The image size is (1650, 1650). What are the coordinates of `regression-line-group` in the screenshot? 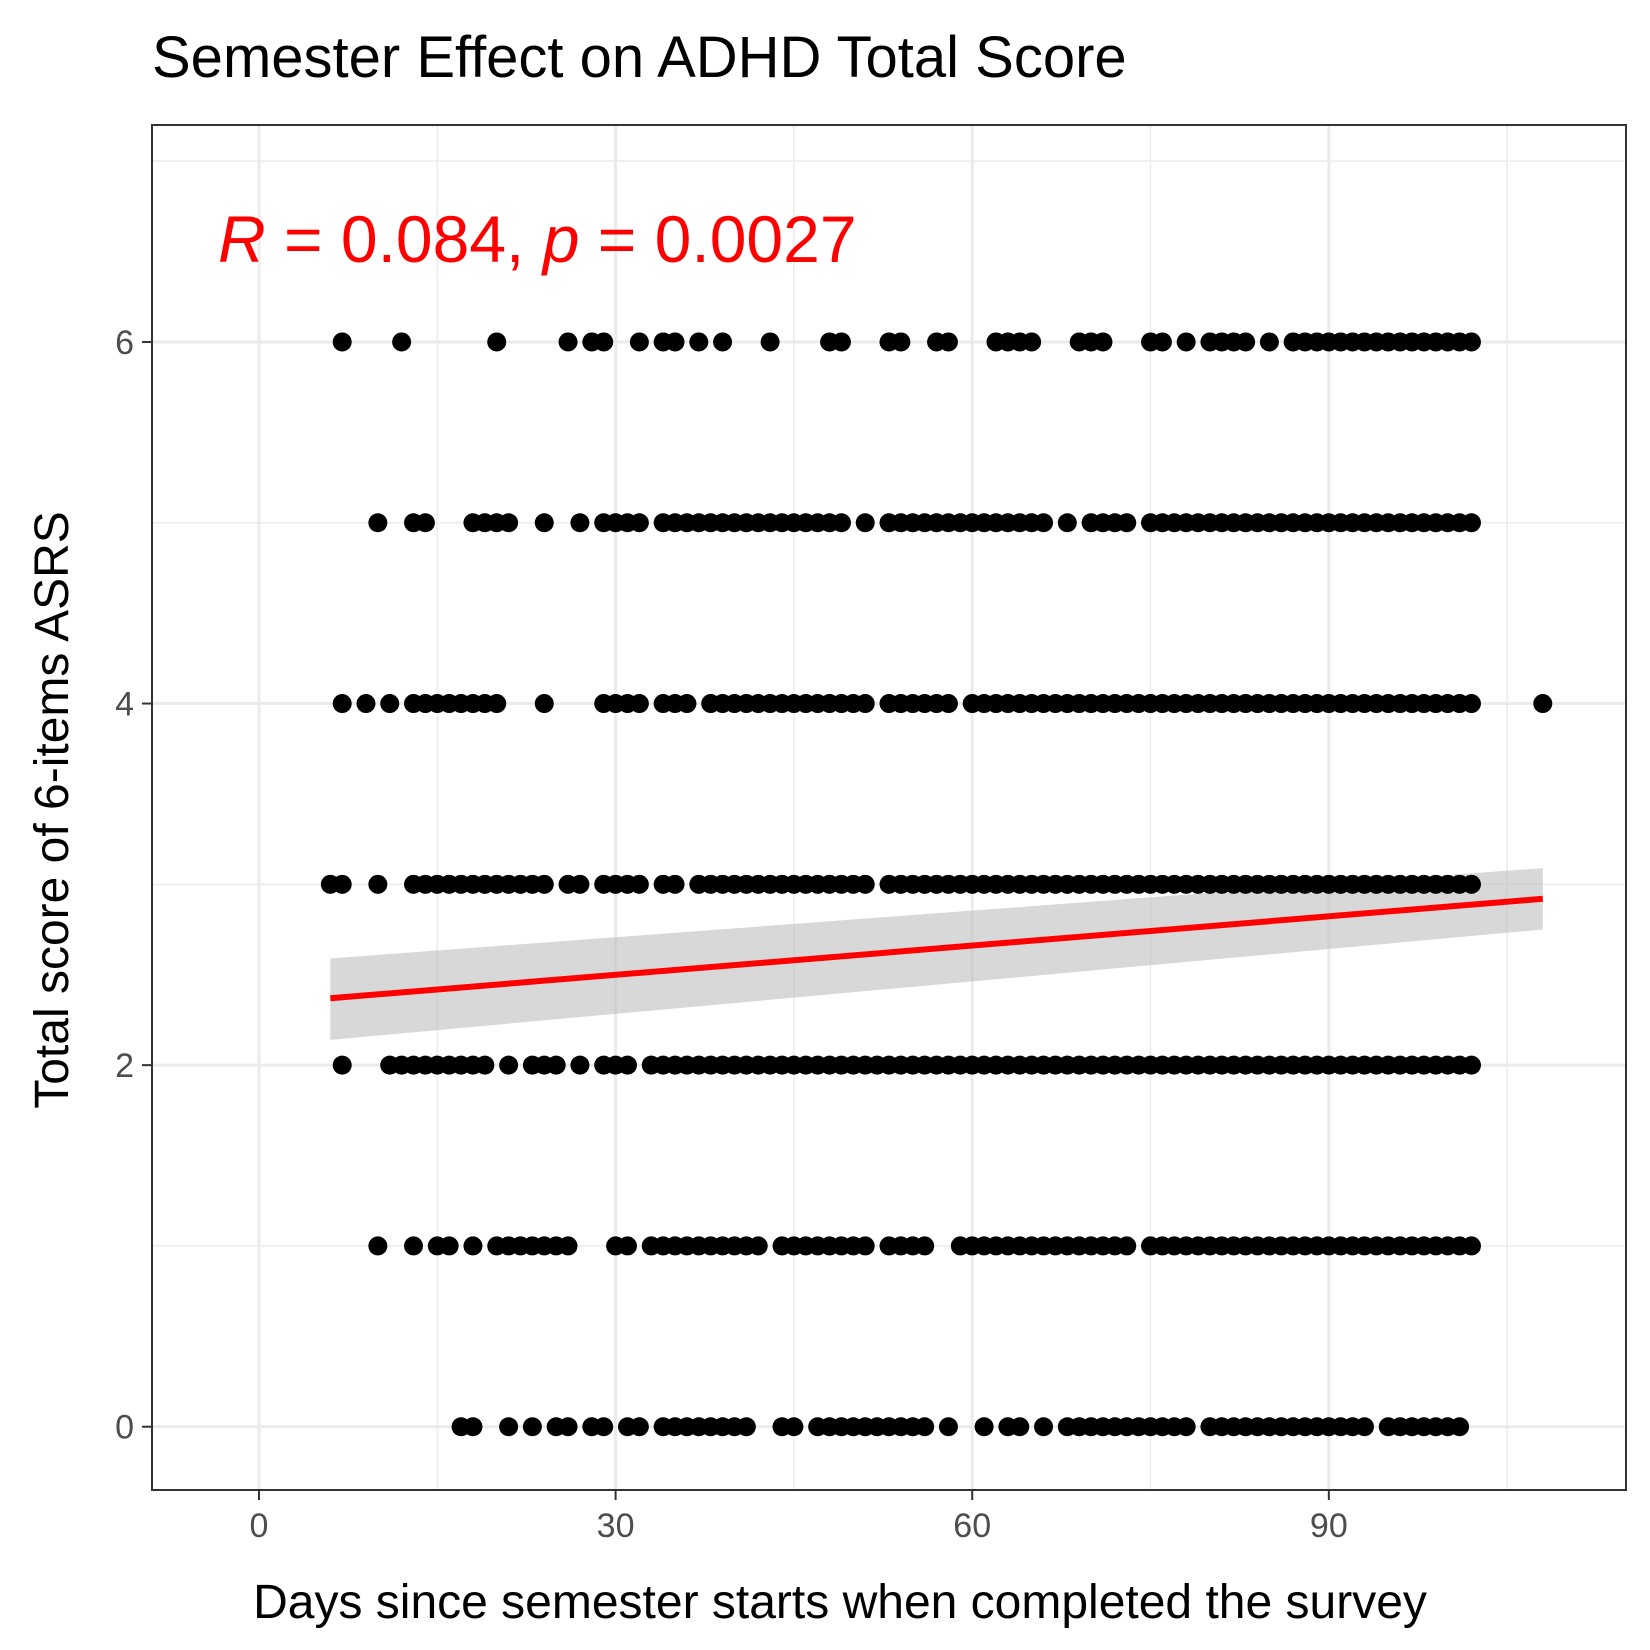 It's located at (937, 948).